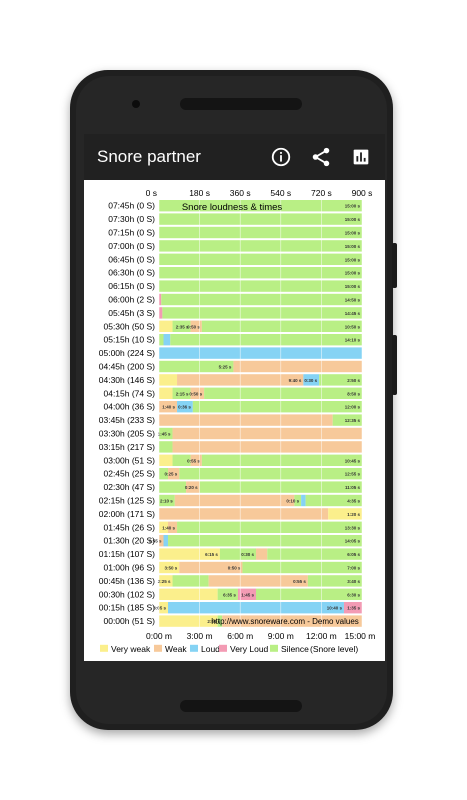 The width and height of the screenshot is (467, 800). What do you see at coordinates (335, 608) in the screenshot?
I see `segment-duration-label: 10:40 s` at bounding box center [335, 608].